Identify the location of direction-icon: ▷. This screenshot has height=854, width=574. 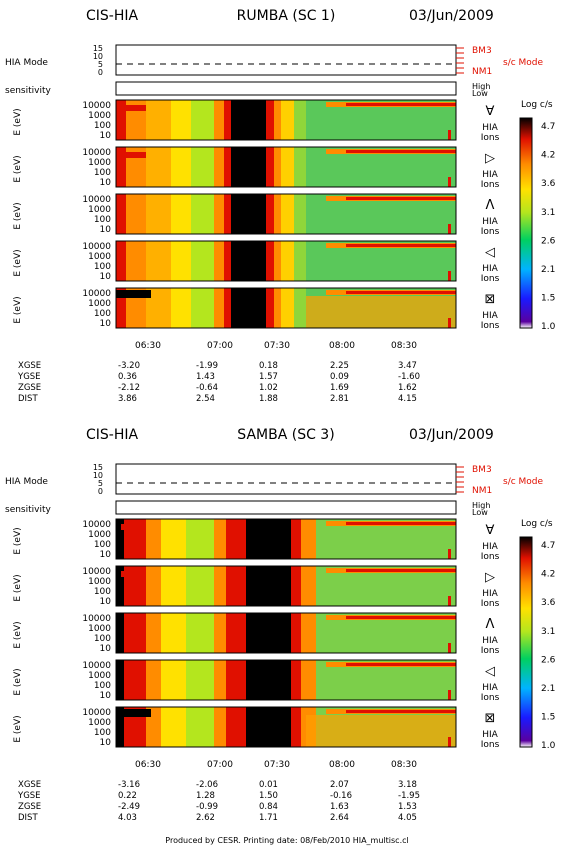
(490, 158).